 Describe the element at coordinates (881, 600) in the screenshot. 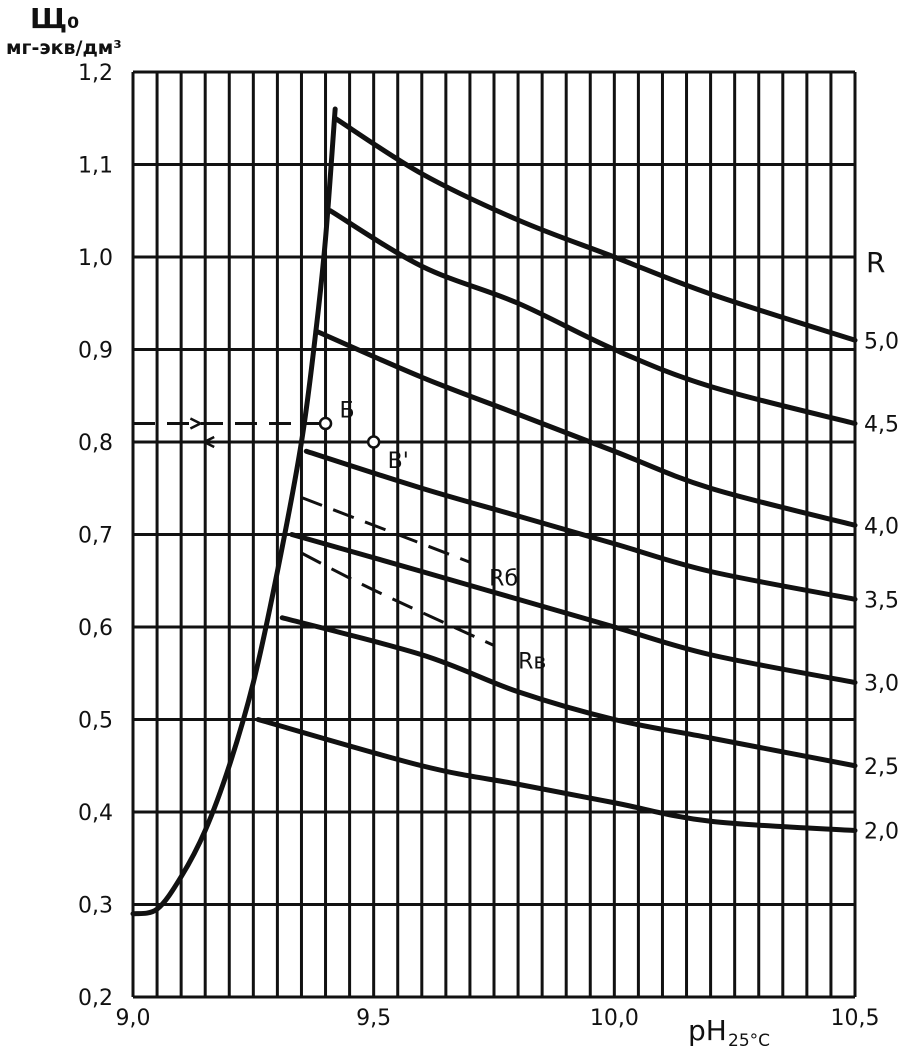

I see `series-label: 3,5` at that location.